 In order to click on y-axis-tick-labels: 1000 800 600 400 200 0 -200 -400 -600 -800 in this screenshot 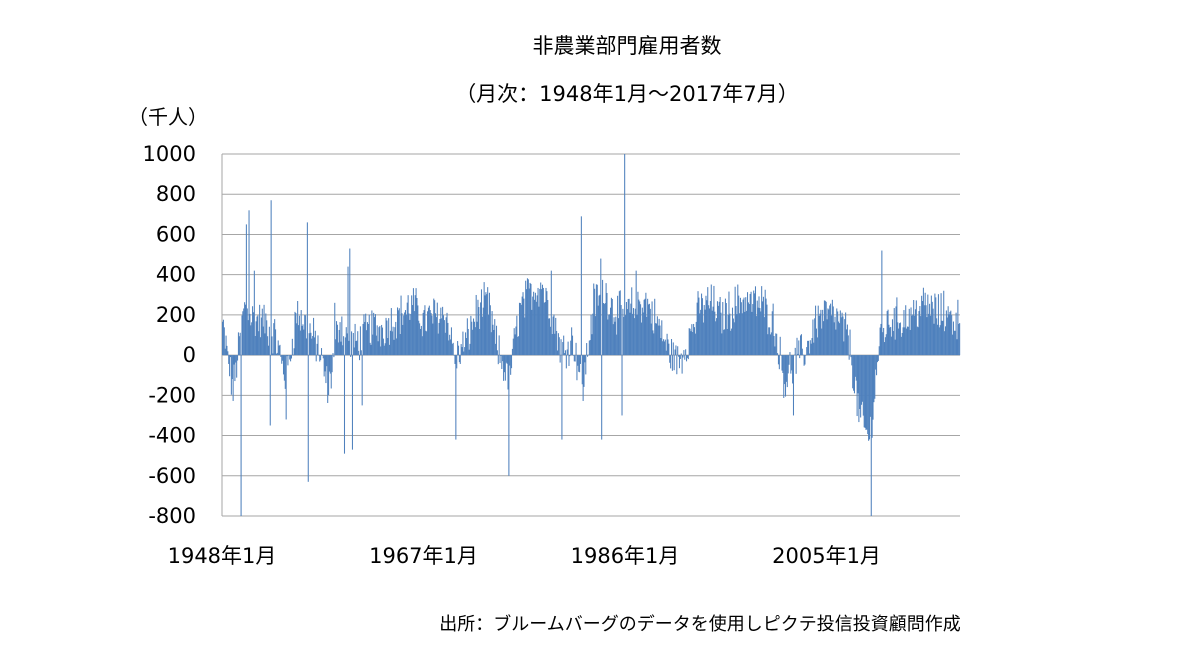, I will do `click(169, 335)`.